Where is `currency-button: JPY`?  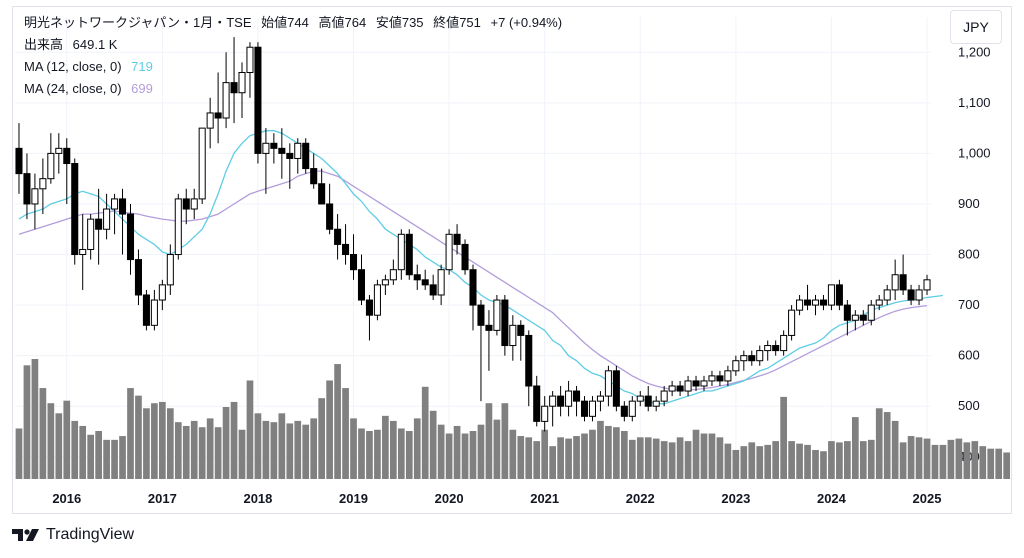
currency-button: JPY is located at coordinates (976, 27).